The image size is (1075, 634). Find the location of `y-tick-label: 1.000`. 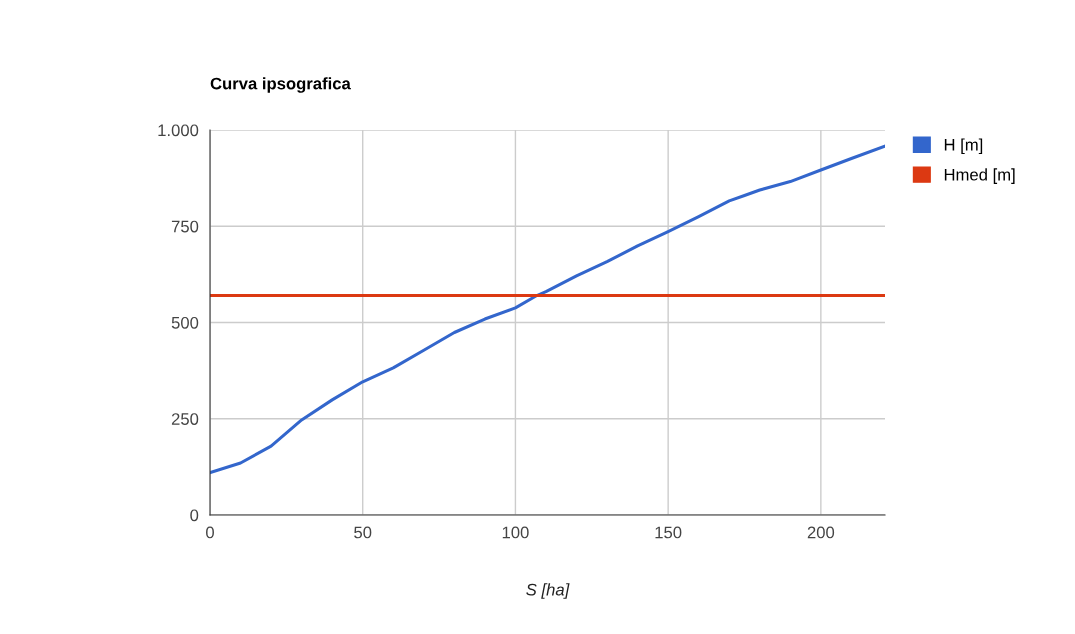

y-tick-label: 1.000 is located at coordinates (178, 130).